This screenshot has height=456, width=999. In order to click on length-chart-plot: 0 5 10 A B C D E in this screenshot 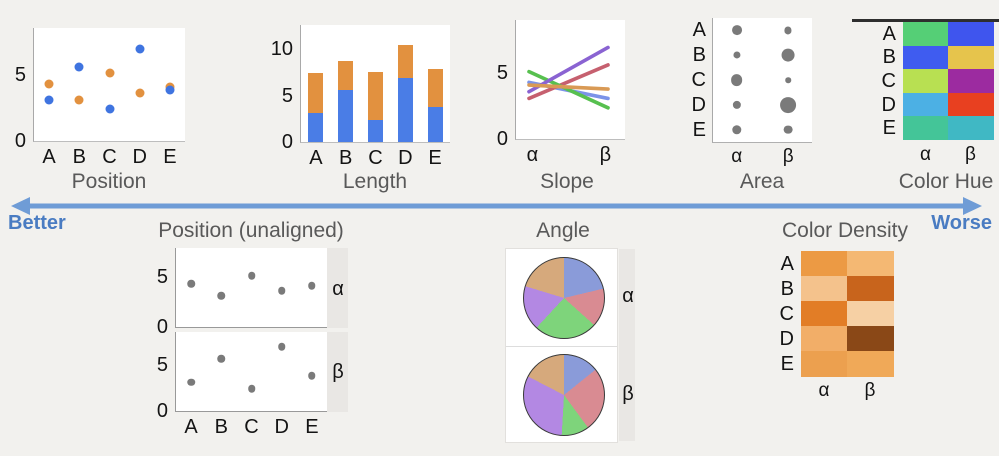, I will do `click(360, 97)`.